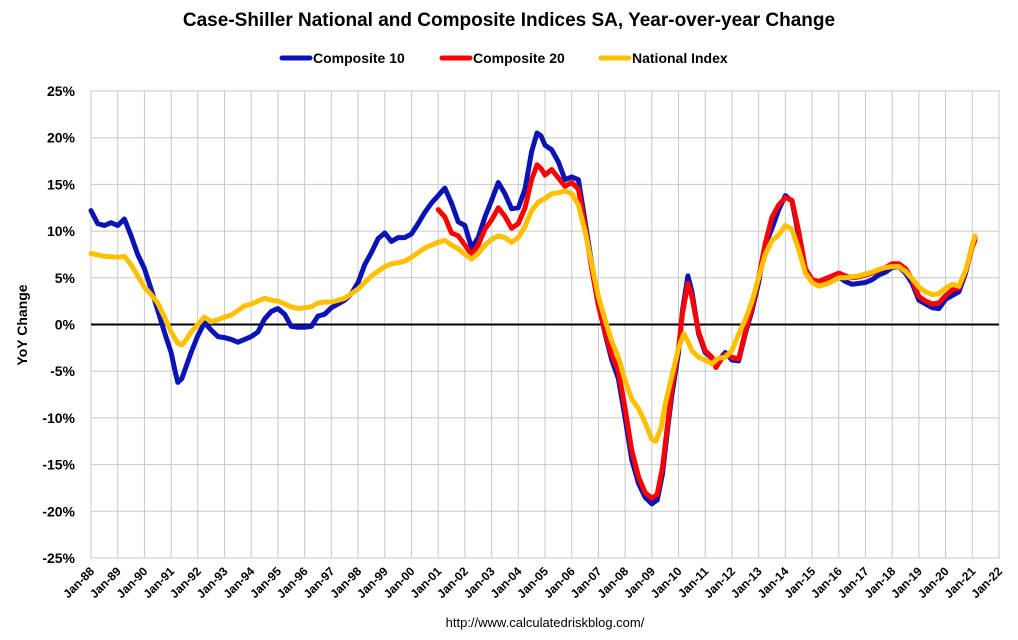 Image resolution: width=1018 pixels, height=640 pixels. I want to click on y-axis-label: YoY Change, so click(22, 324).